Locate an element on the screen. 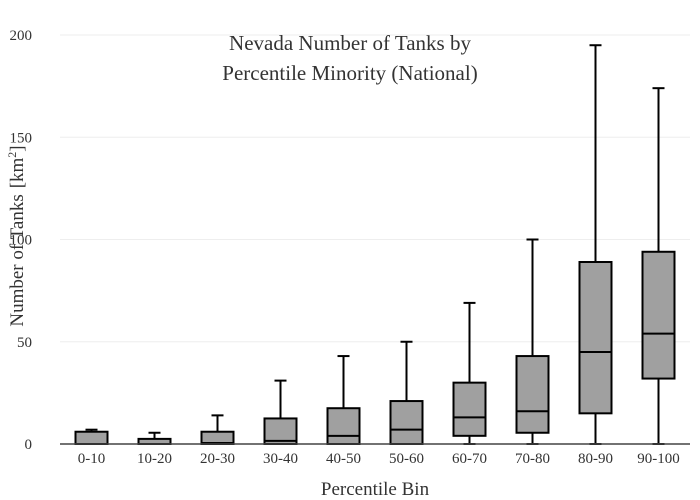 This screenshot has width=700, height=500. y-tick-label-0: 0 is located at coordinates (29, 445).